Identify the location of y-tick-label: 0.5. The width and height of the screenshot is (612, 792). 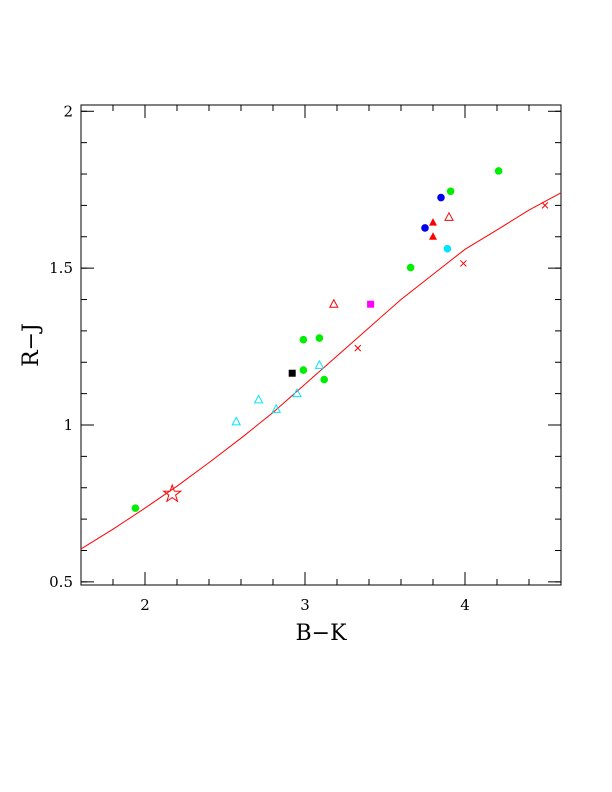
(61, 582).